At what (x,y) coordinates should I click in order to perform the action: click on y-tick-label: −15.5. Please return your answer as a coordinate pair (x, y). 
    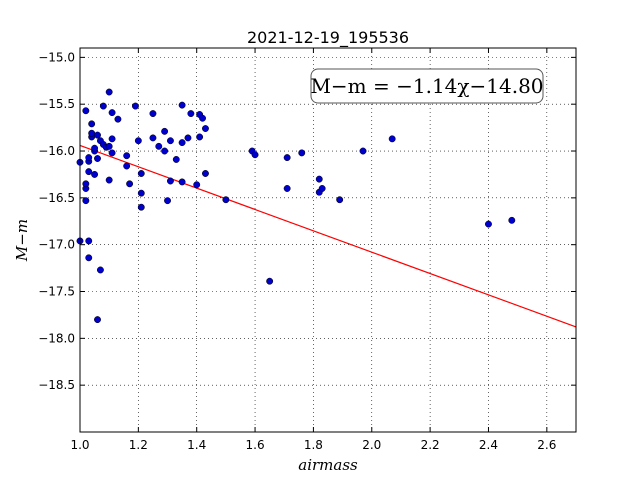
    Looking at the image, I should click on (56, 104).